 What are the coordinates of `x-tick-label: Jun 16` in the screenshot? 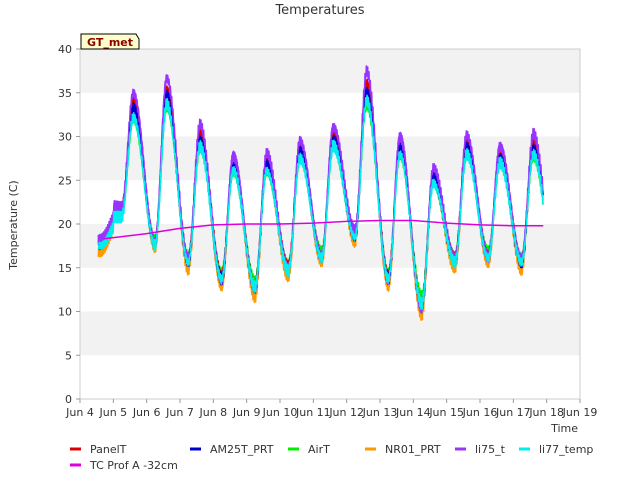 It's located at (480, 412).